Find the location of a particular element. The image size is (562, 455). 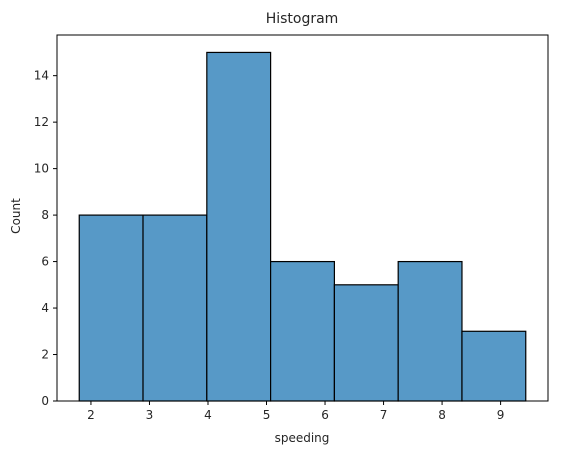

y-tick-label: 6 is located at coordinates (45, 262).